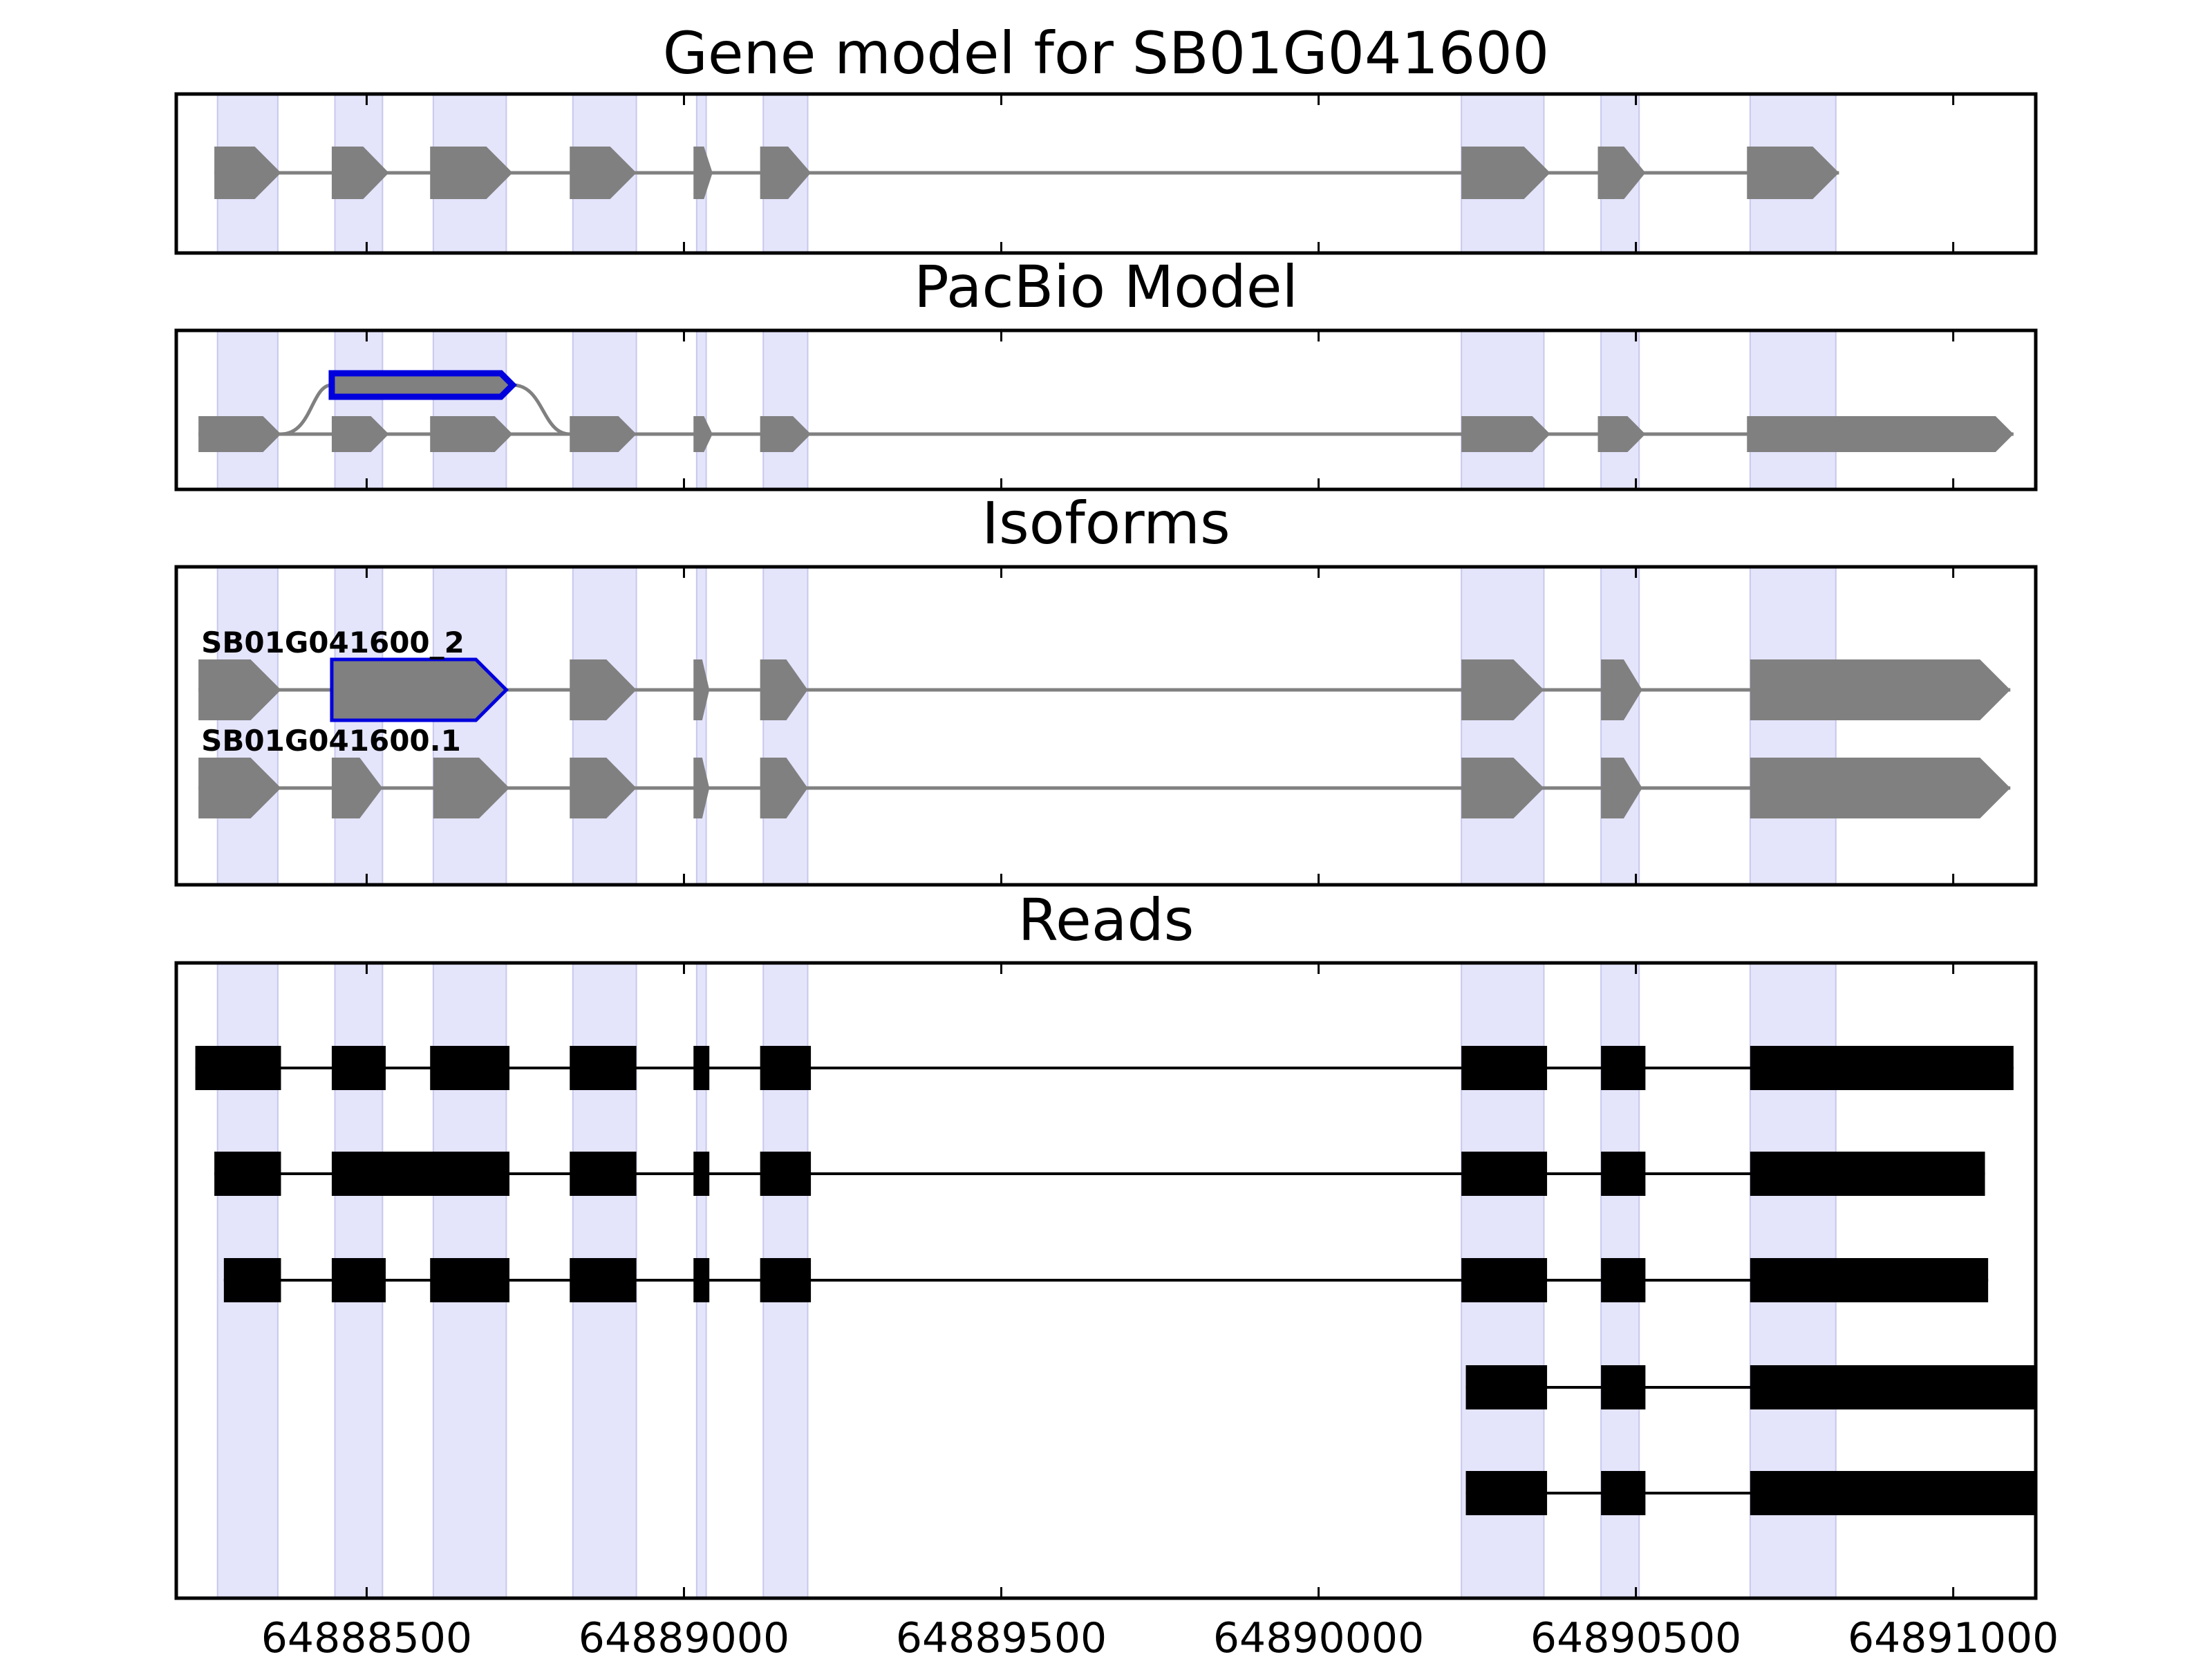 This screenshot has width=2212, height=1659. What do you see at coordinates (422, 385) in the screenshot?
I see `alt-exon-highlighted` at bounding box center [422, 385].